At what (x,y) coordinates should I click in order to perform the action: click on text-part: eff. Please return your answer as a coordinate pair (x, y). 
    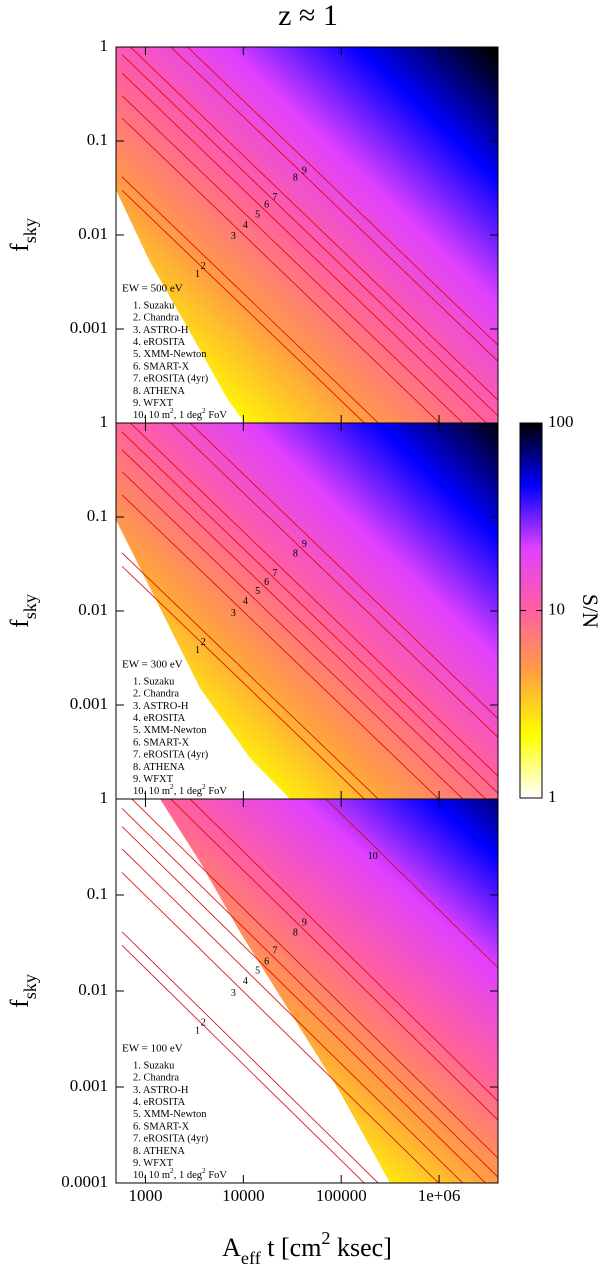
    Looking at the image, I should click on (251, 1258).